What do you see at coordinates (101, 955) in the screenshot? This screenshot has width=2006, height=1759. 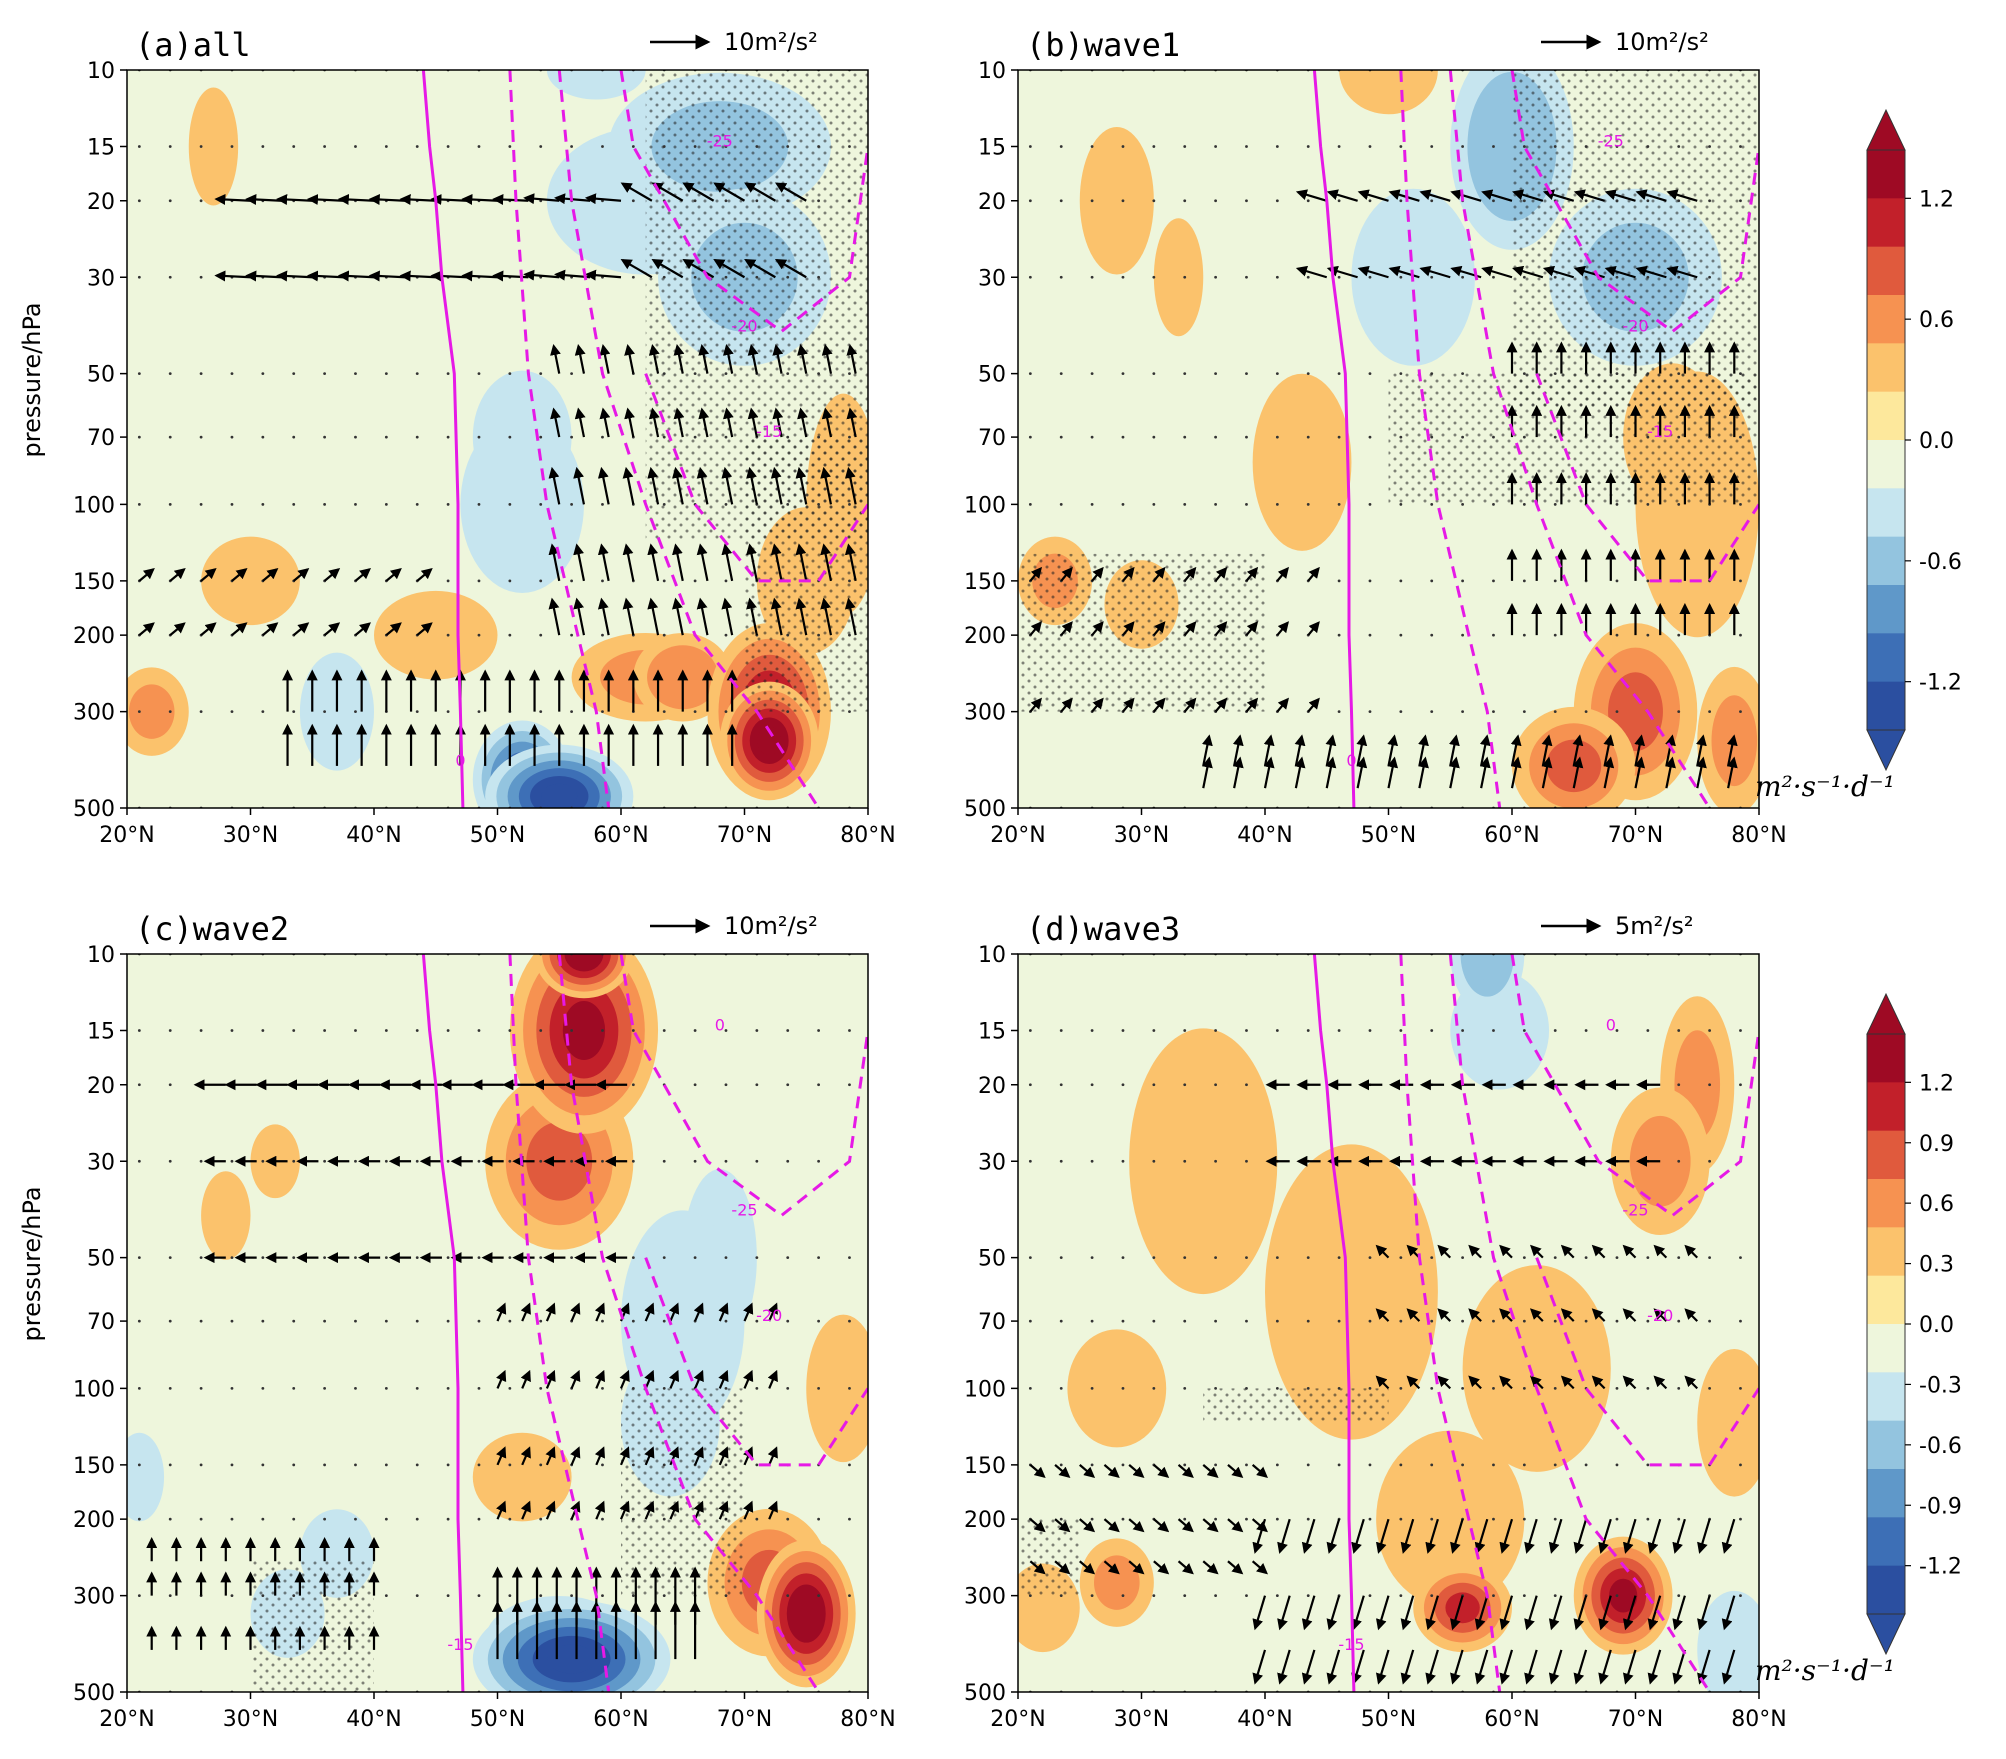 I see `y-tick-label: 10` at bounding box center [101, 955].